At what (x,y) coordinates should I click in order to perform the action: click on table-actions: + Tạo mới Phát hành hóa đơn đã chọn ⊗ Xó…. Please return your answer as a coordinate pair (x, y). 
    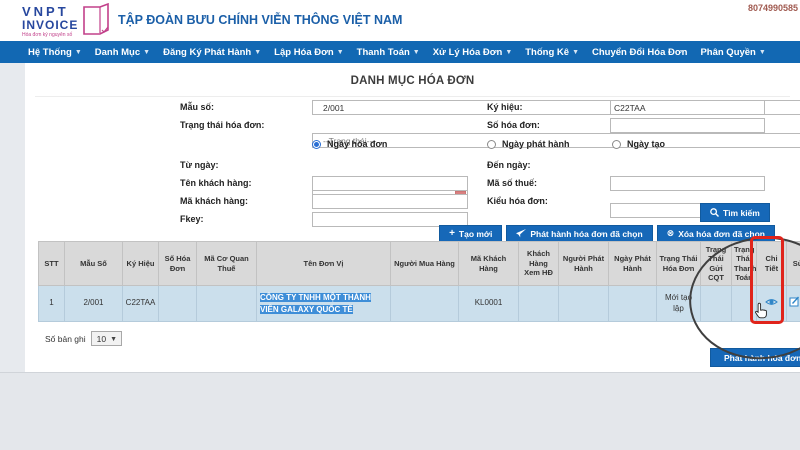
    Looking at the image, I should click on (600, 233).